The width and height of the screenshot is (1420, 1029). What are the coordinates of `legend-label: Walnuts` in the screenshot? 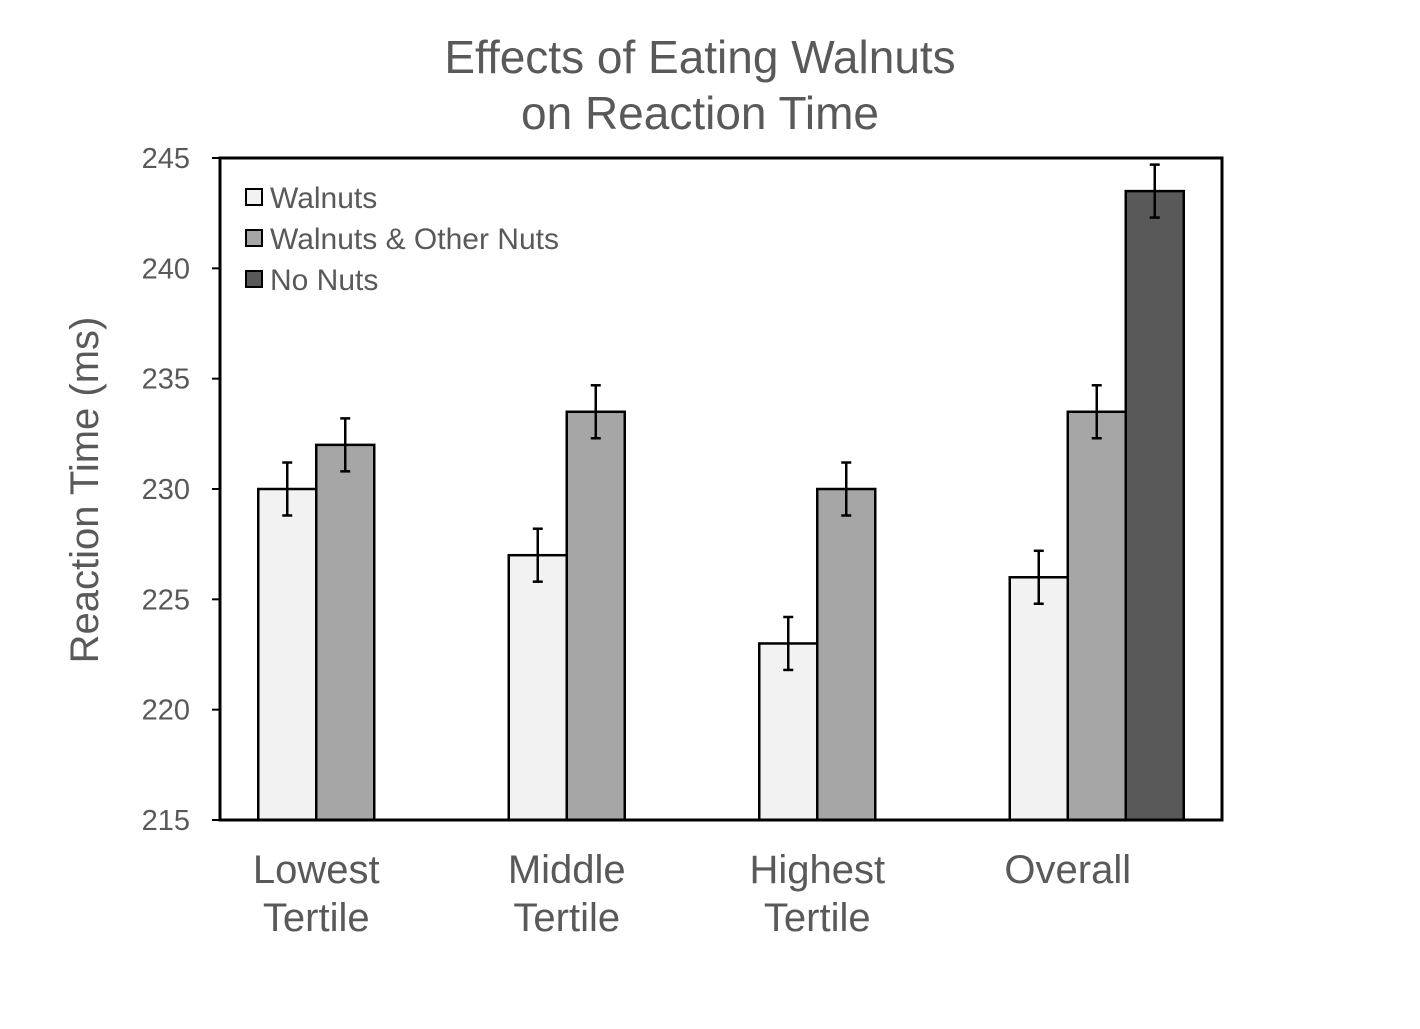 It's located at (323, 198).